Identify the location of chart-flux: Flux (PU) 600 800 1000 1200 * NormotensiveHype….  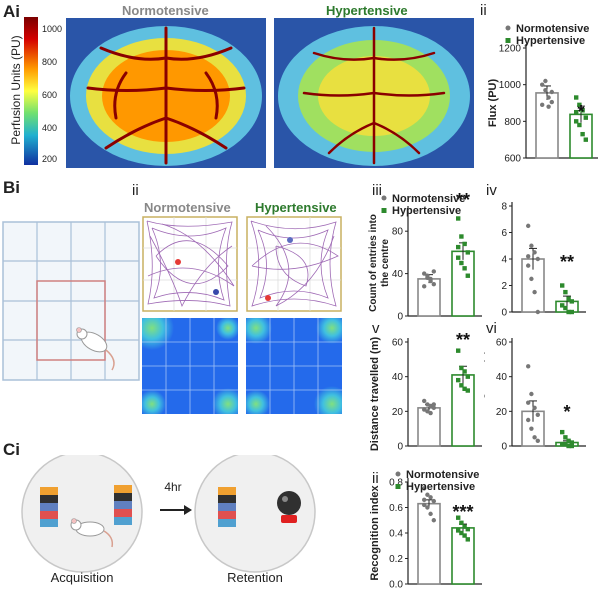
(542, 94).